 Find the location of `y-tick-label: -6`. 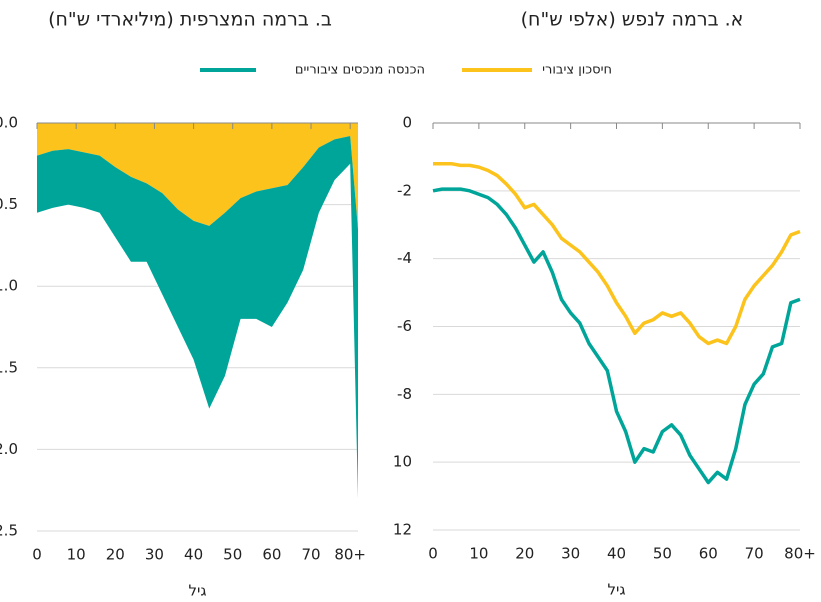

y-tick-label: -6 is located at coordinates (404, 326).